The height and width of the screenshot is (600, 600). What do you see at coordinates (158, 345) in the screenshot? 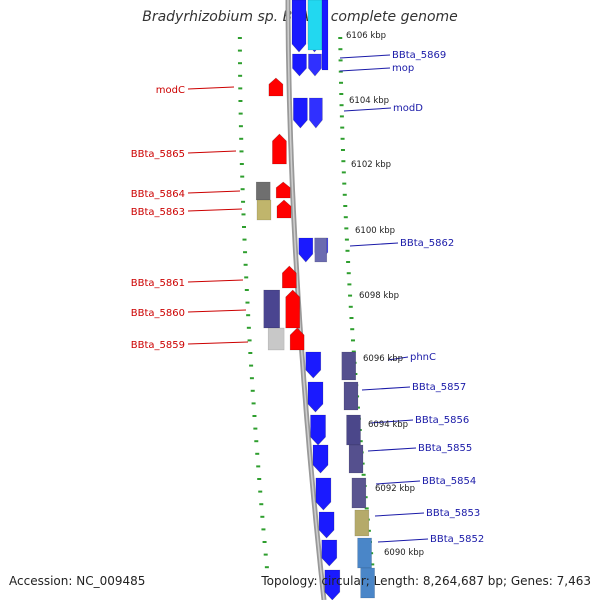
I see `gene-label-left: BBta_5859` at bounding box center [158, 345].